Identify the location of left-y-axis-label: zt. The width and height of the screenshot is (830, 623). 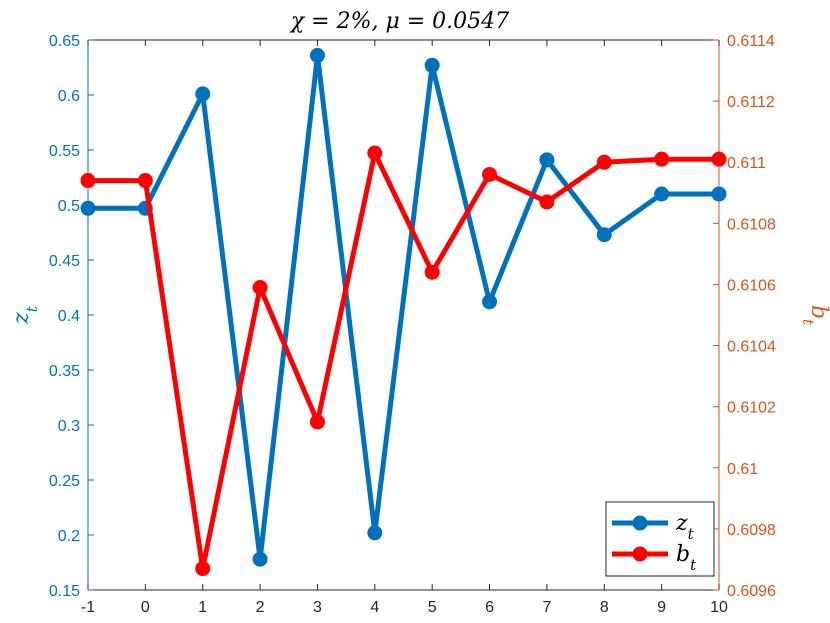
(25, 315).